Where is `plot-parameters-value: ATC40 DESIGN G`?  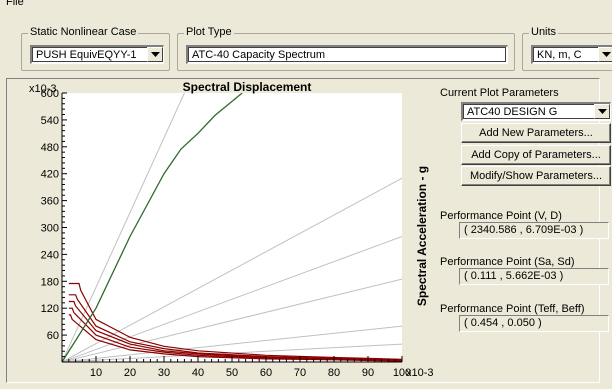 plot-parameters-value: ATC40 DESIGN G is located at coordinates (512, 112).